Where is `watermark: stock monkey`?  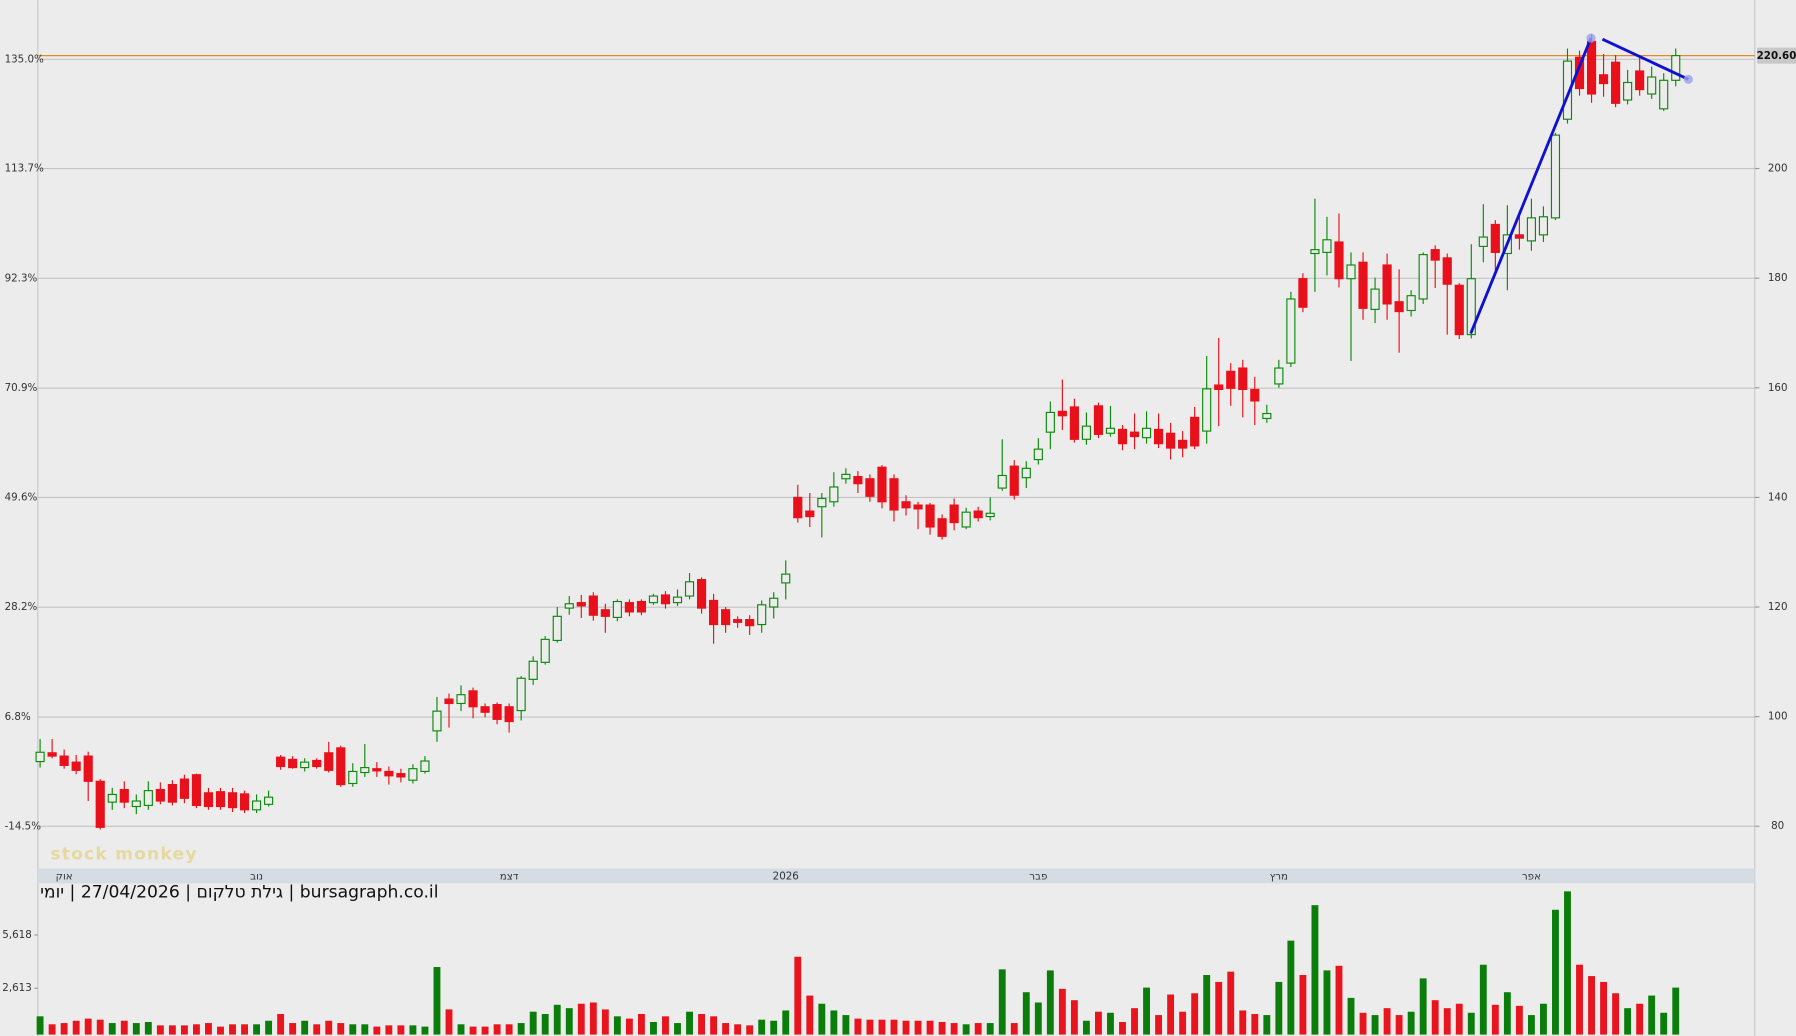
watermark: stock monkey is located at coordinates (123, 855).